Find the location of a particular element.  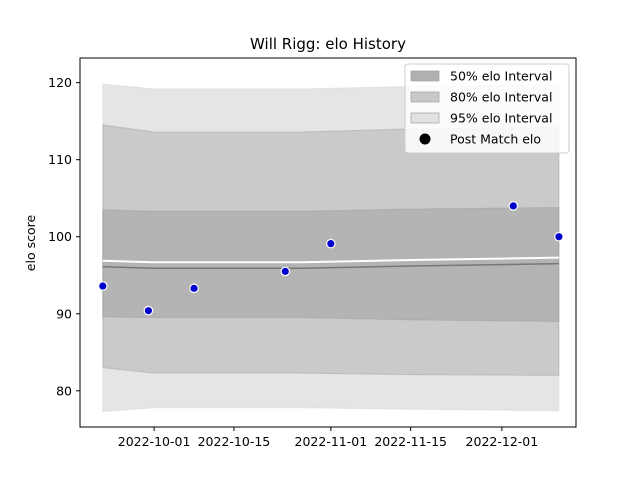

x-tick-label: 2022-12-01 is located at coordinates (502, 441).